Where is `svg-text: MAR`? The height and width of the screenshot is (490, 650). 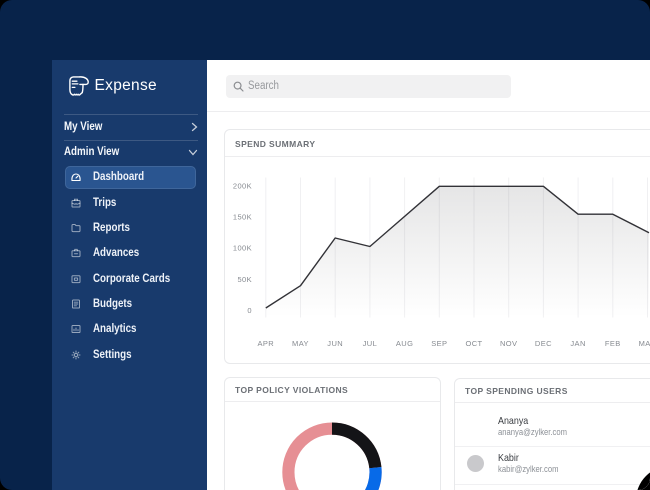 svg-text: MAR is located at coordinates (644, 343).